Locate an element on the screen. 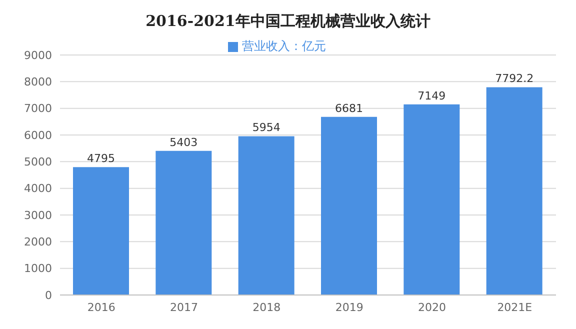 The height and width of the screenshot is (329, 576). y-tick-label: 0 is located at coordinates (48, 295).